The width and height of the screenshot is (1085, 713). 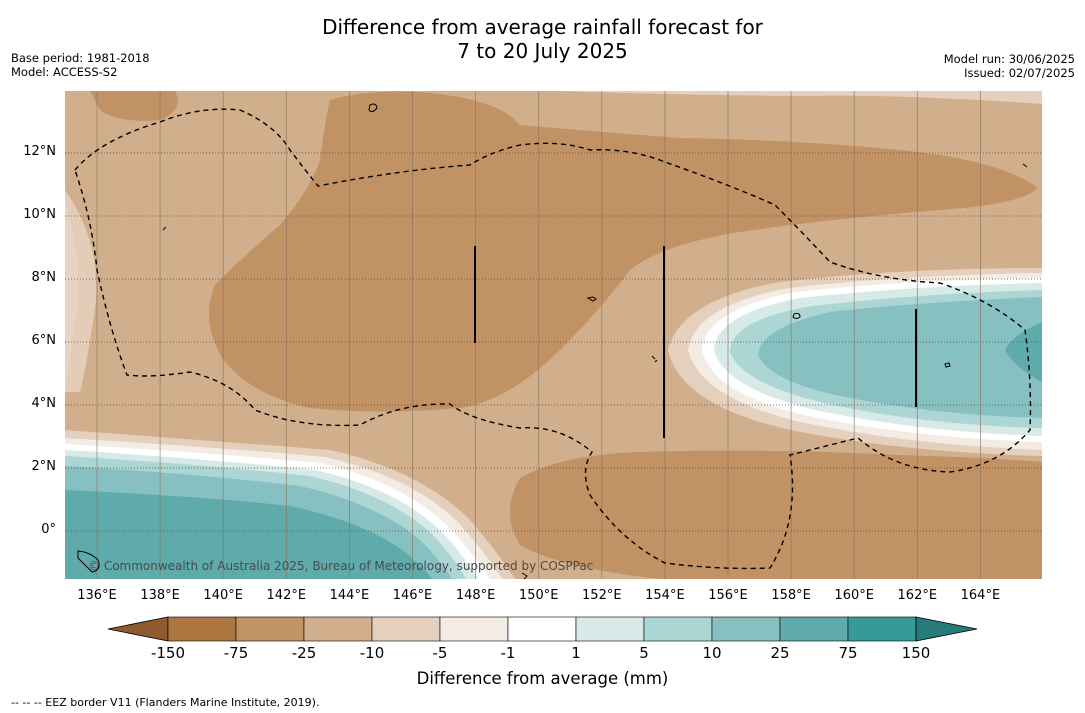 I want to click on lat-label: 4°N, so click(x=44, y=403).